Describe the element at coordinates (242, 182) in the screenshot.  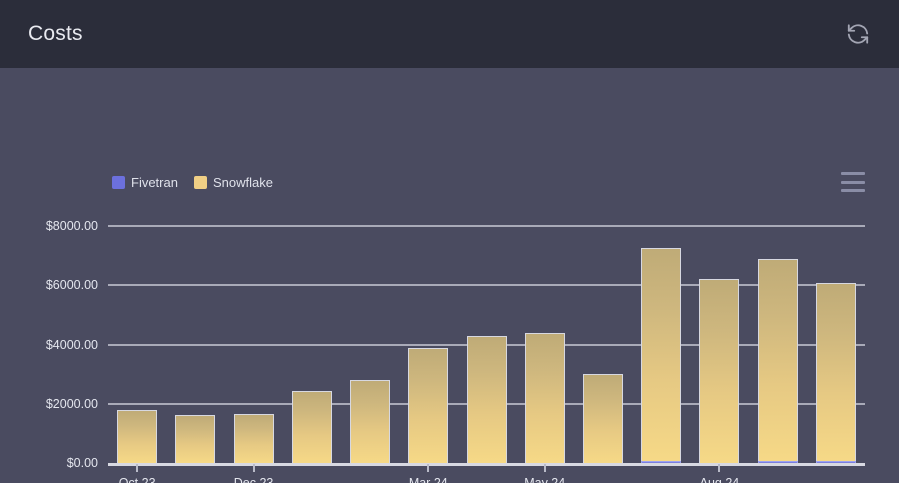
I see `legend-label-snowflake: Snowflake` at that location.